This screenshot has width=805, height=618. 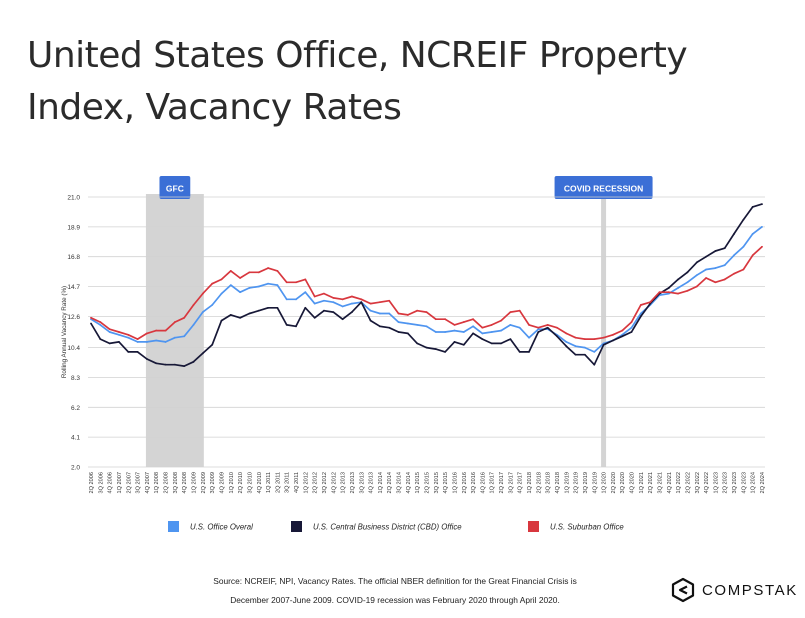 What do you see at coordinates (502, 482) in the screenshot?
I see `x-tick-label-44: 2Q 2017` at bounding box center [502, 482].